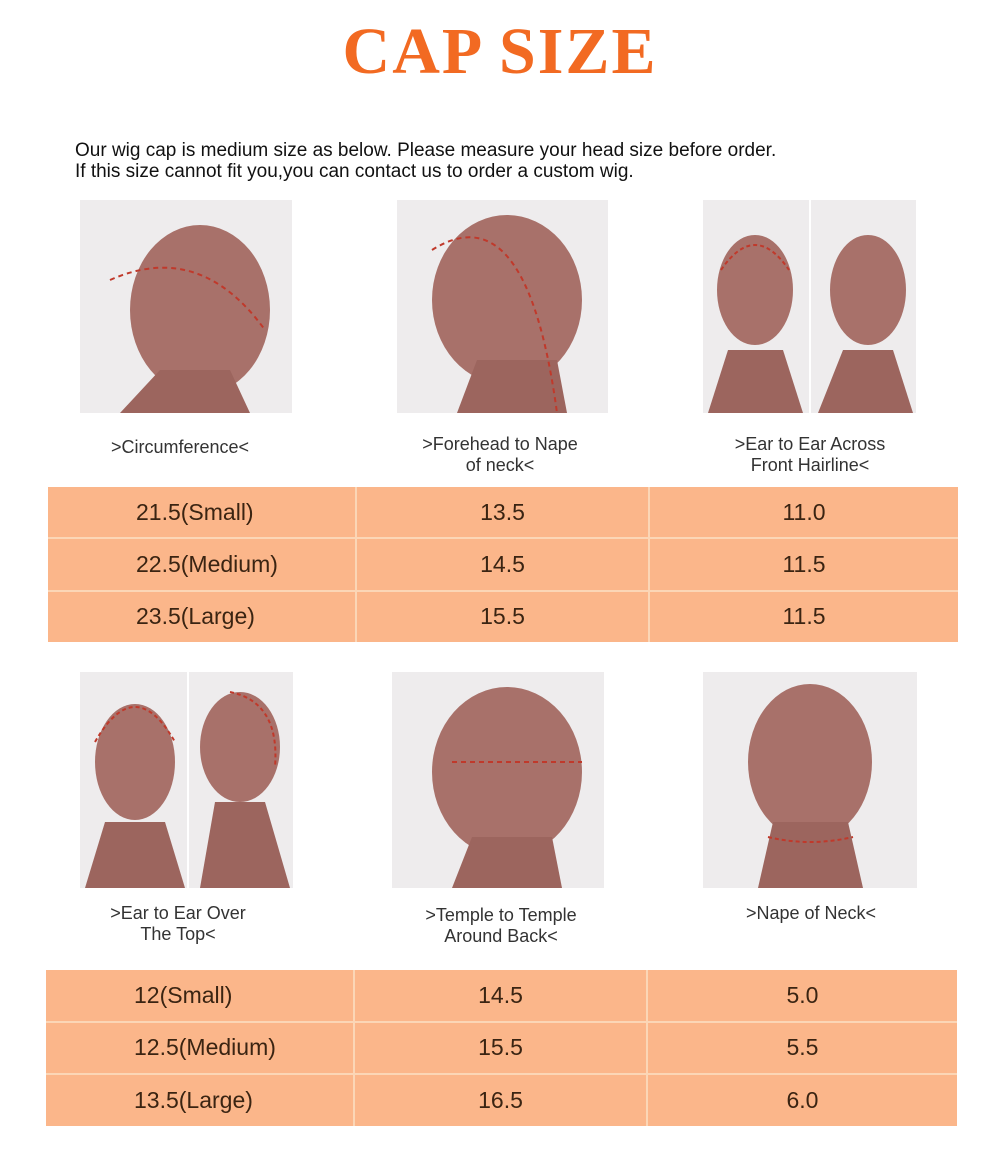 The height and width of the screenshot is (1150, 1000). What do you see at coordinates (500, 51) in the screenshot?
I see `page-title: CAP SIZE` at bounding box center [500, 51].